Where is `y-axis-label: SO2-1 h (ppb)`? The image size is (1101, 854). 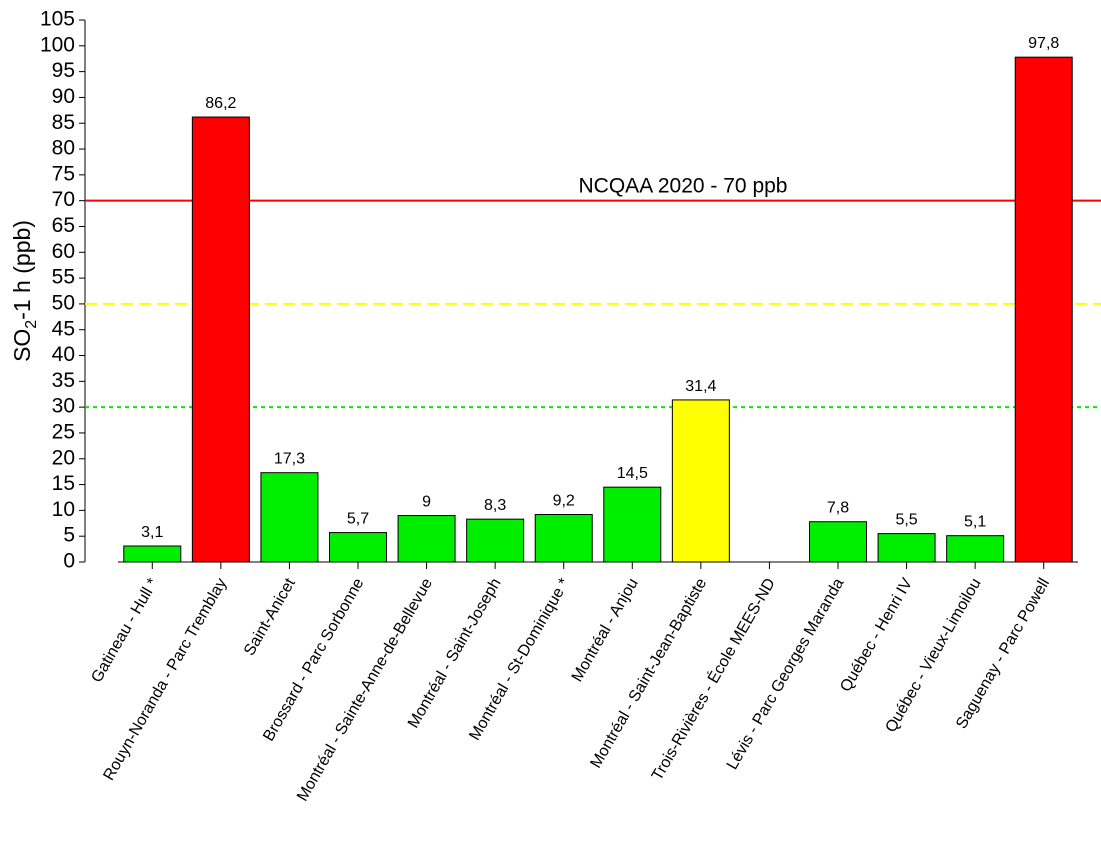
y-axis-label: SO2-1 h (ppb) is located at coordinates (24, 291).